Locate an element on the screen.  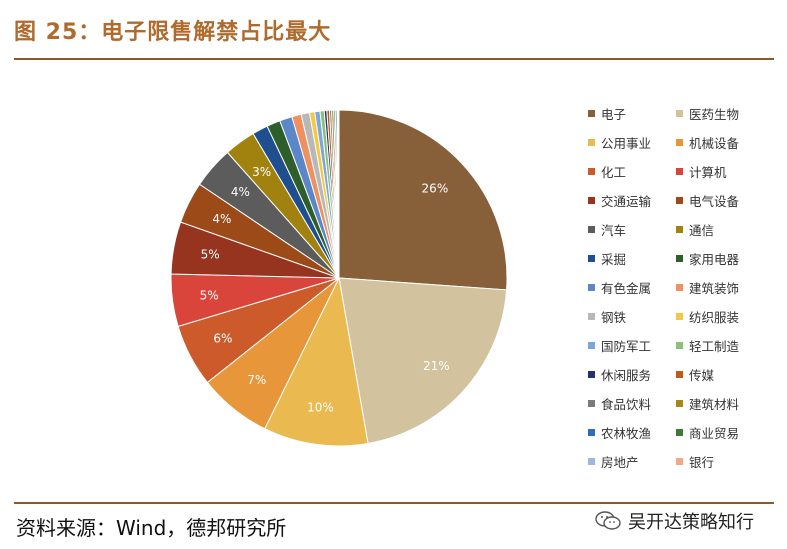
legend-label: 房地产 is located at coordinates (620, 462).